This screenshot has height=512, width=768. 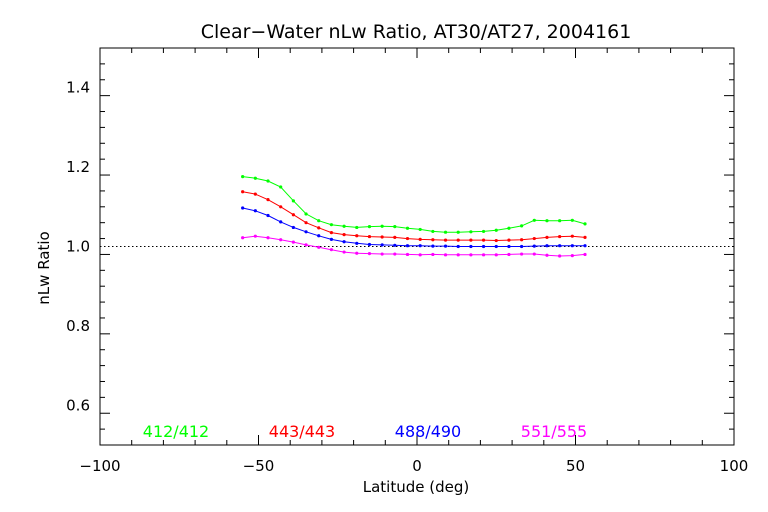 I want to click on x-tick-label: −50, so click(x=259, y=466).